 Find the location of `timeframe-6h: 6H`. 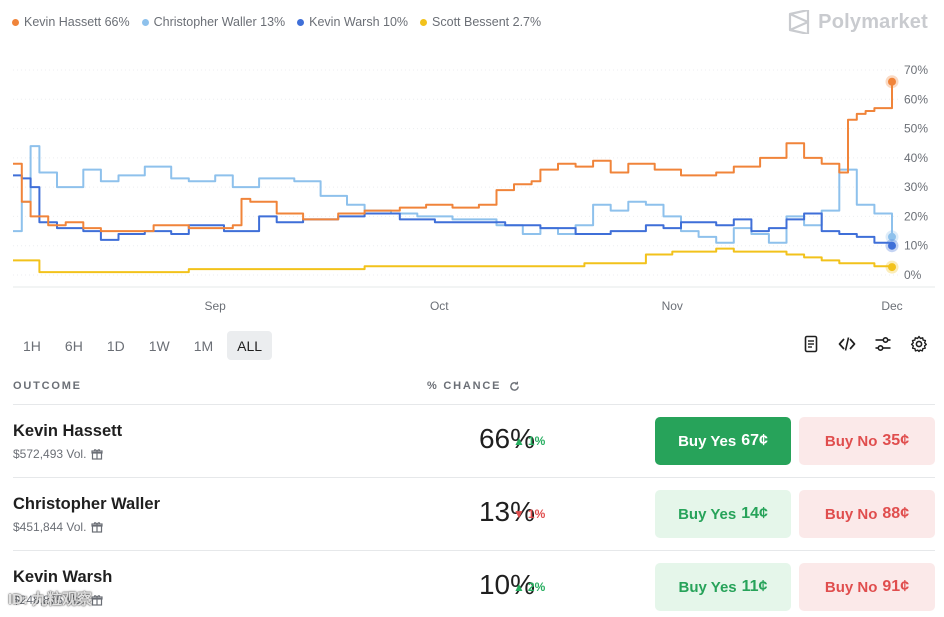

timeframe-6h: 6H is located at coordinates (73, 345).